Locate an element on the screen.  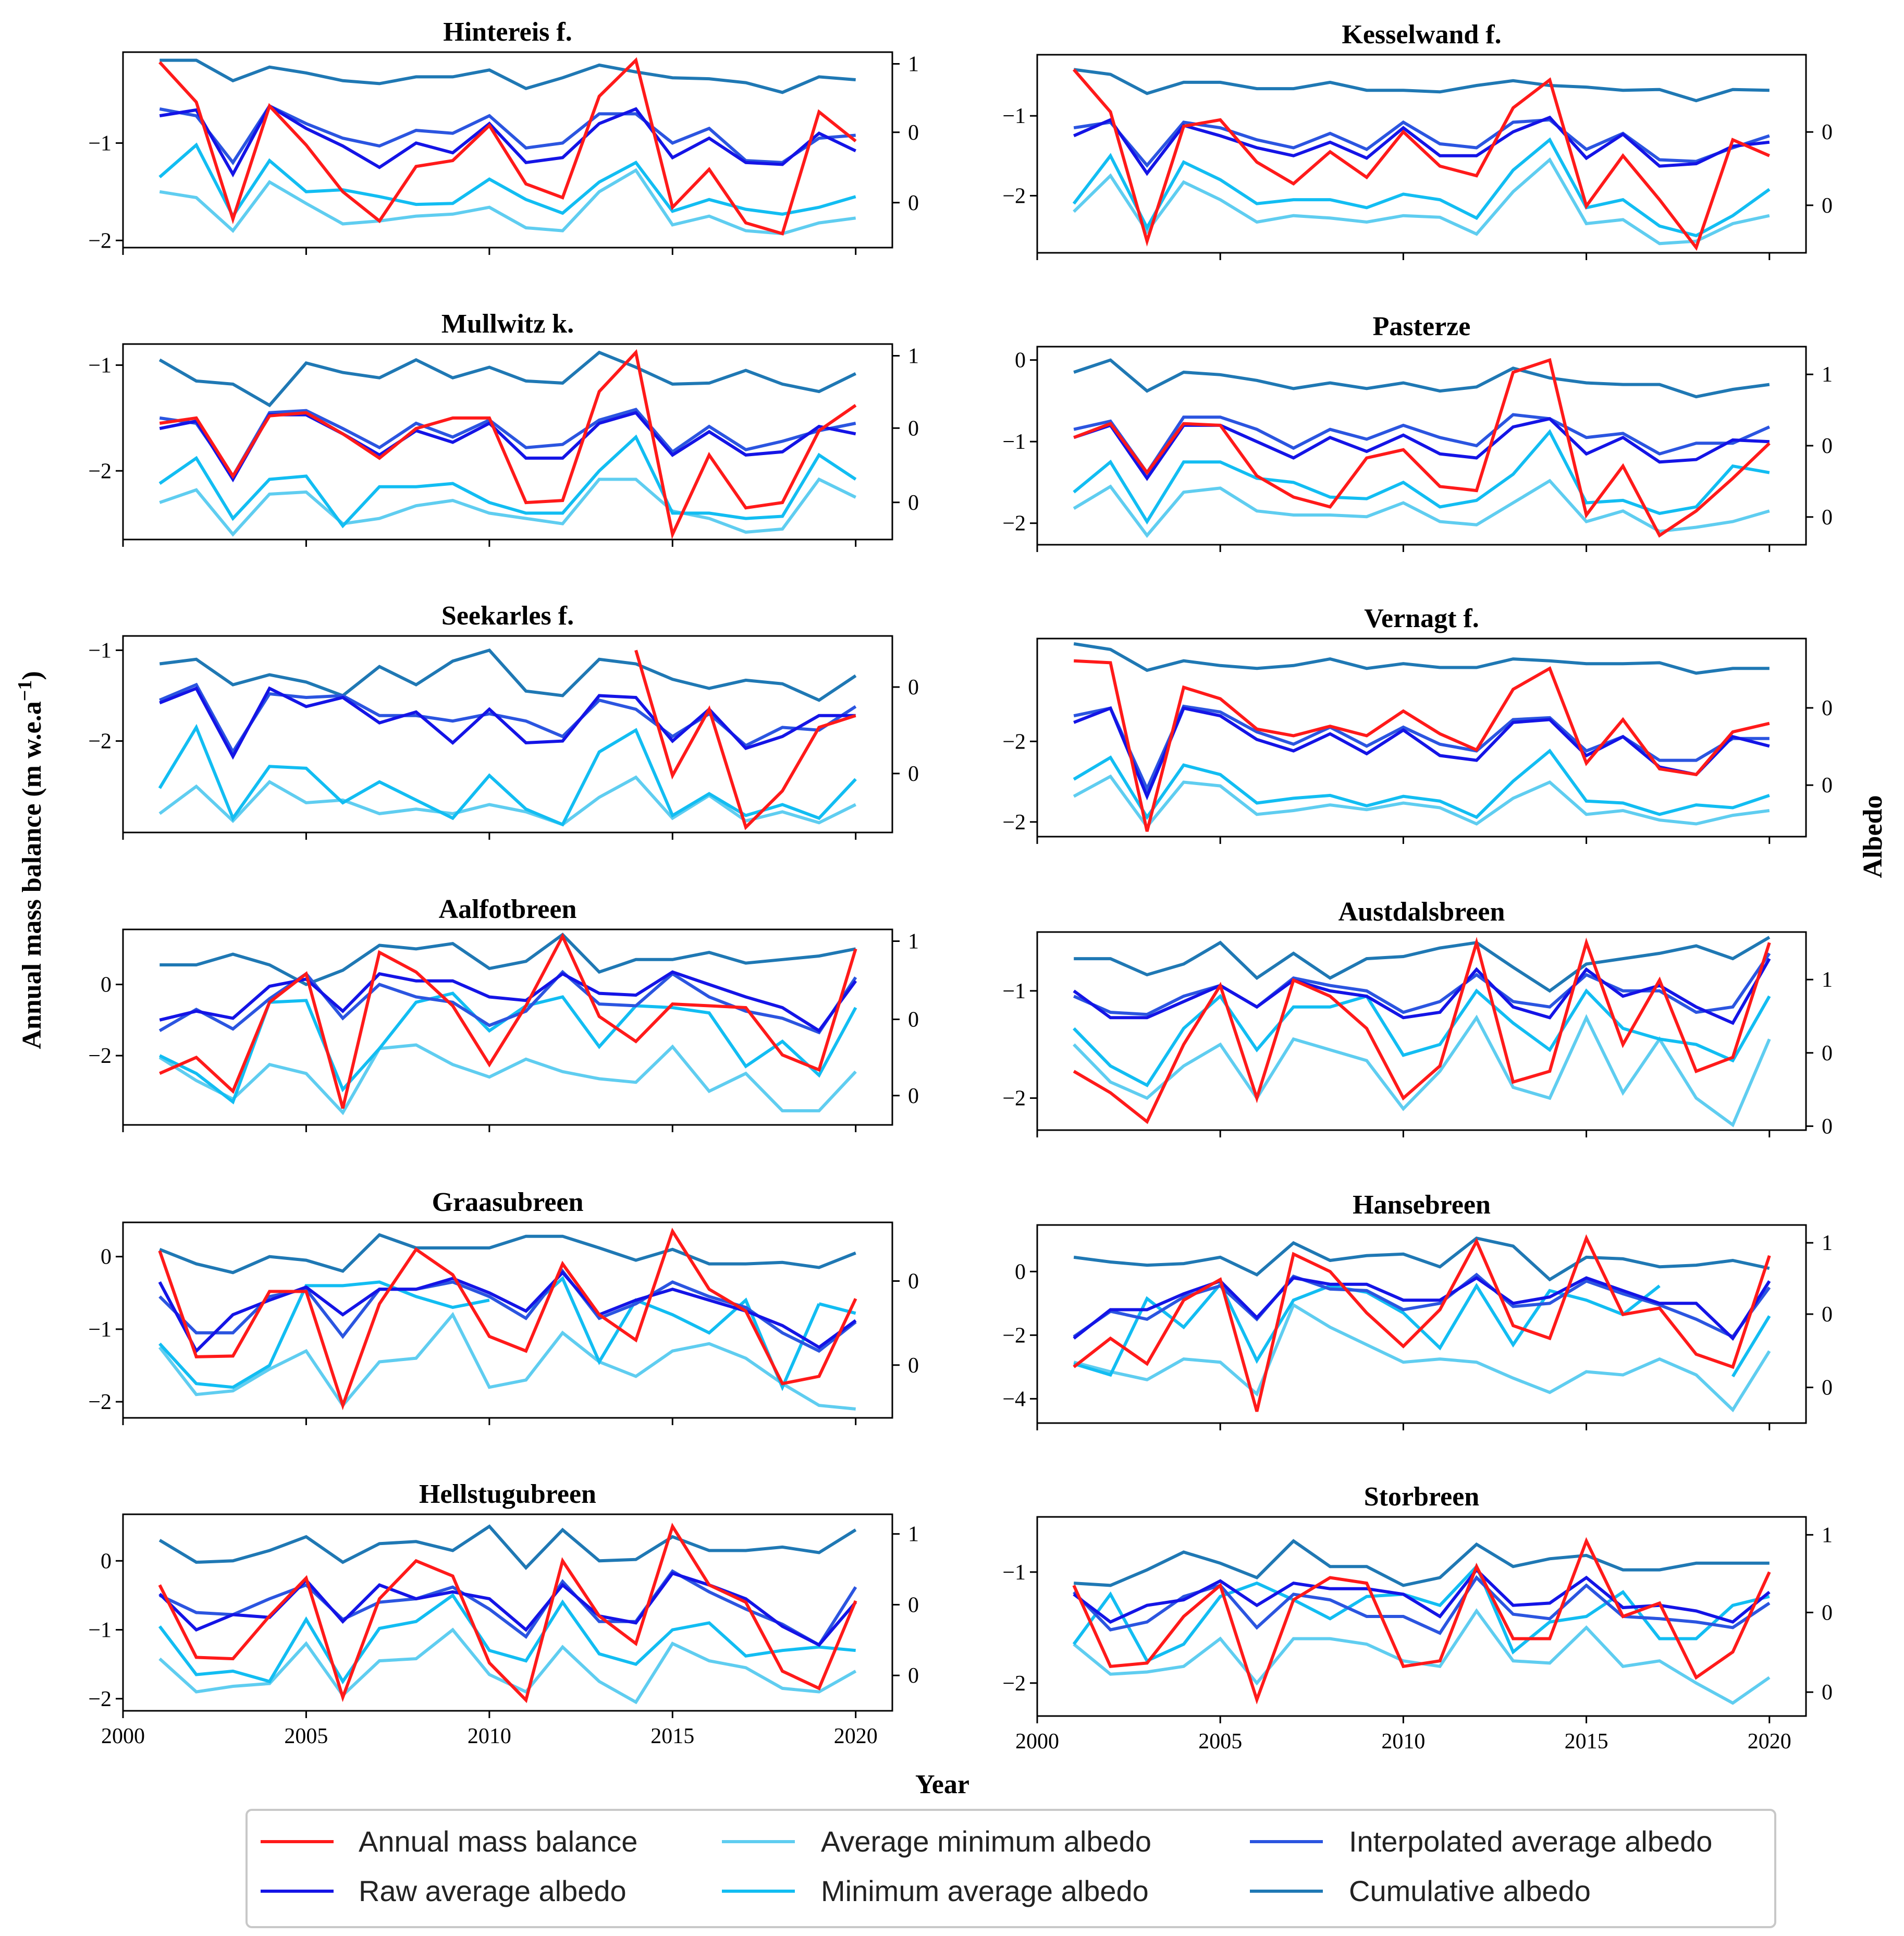
x-tick-label: 2020 is located at coordinates (856, 1736).